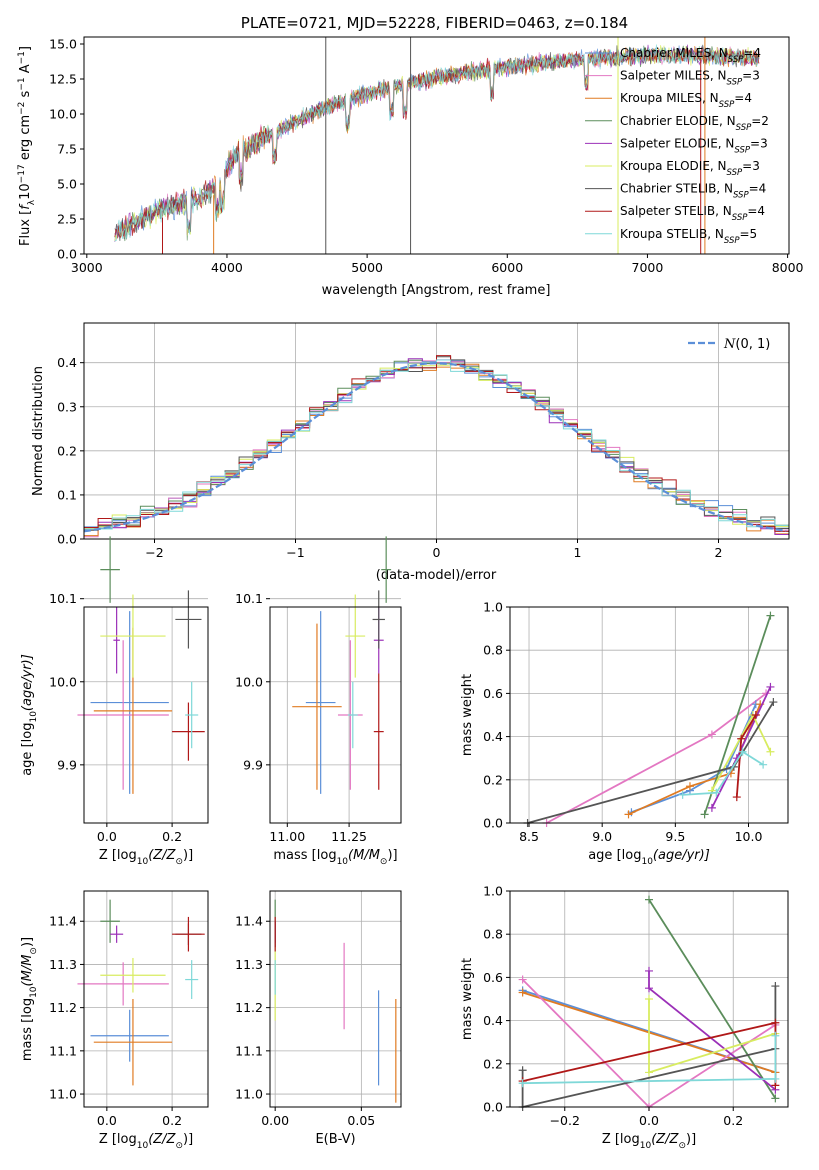 Image resolution: width=819 pixels, height=1170 pixels. Describe the element at coordinates (275, 1120) in the screenshot. I see `x-tick-label: 0.00` at that location.